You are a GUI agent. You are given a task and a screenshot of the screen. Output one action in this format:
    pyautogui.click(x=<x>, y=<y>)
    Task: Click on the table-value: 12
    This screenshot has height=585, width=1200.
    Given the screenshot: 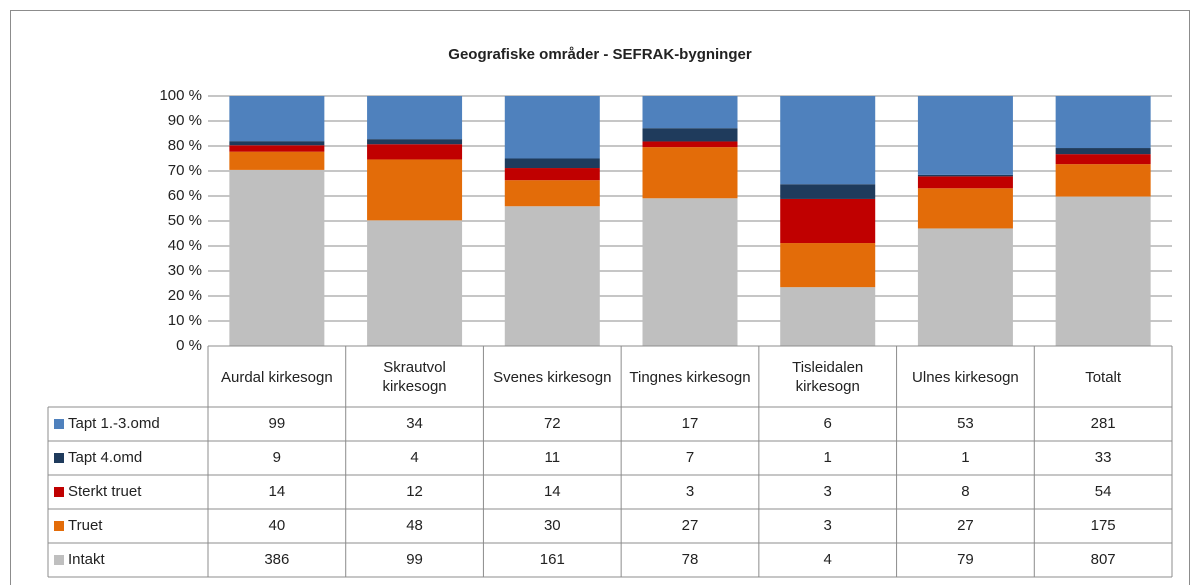 What is the action you would take?
    pyautogui.click(x=414, y=491)
    